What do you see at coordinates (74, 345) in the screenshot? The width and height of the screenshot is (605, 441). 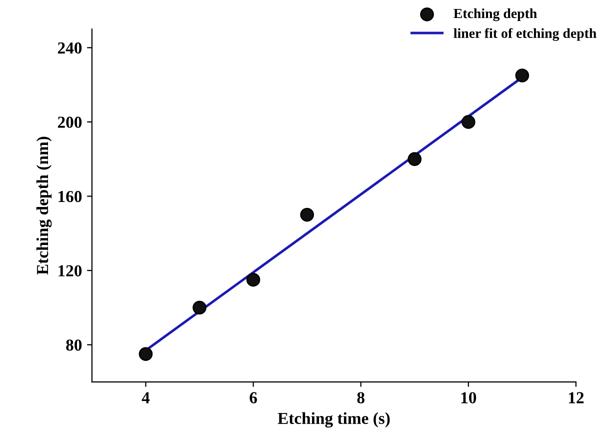 I see `y-tick-label: 80` at bounding box center [74, 345].